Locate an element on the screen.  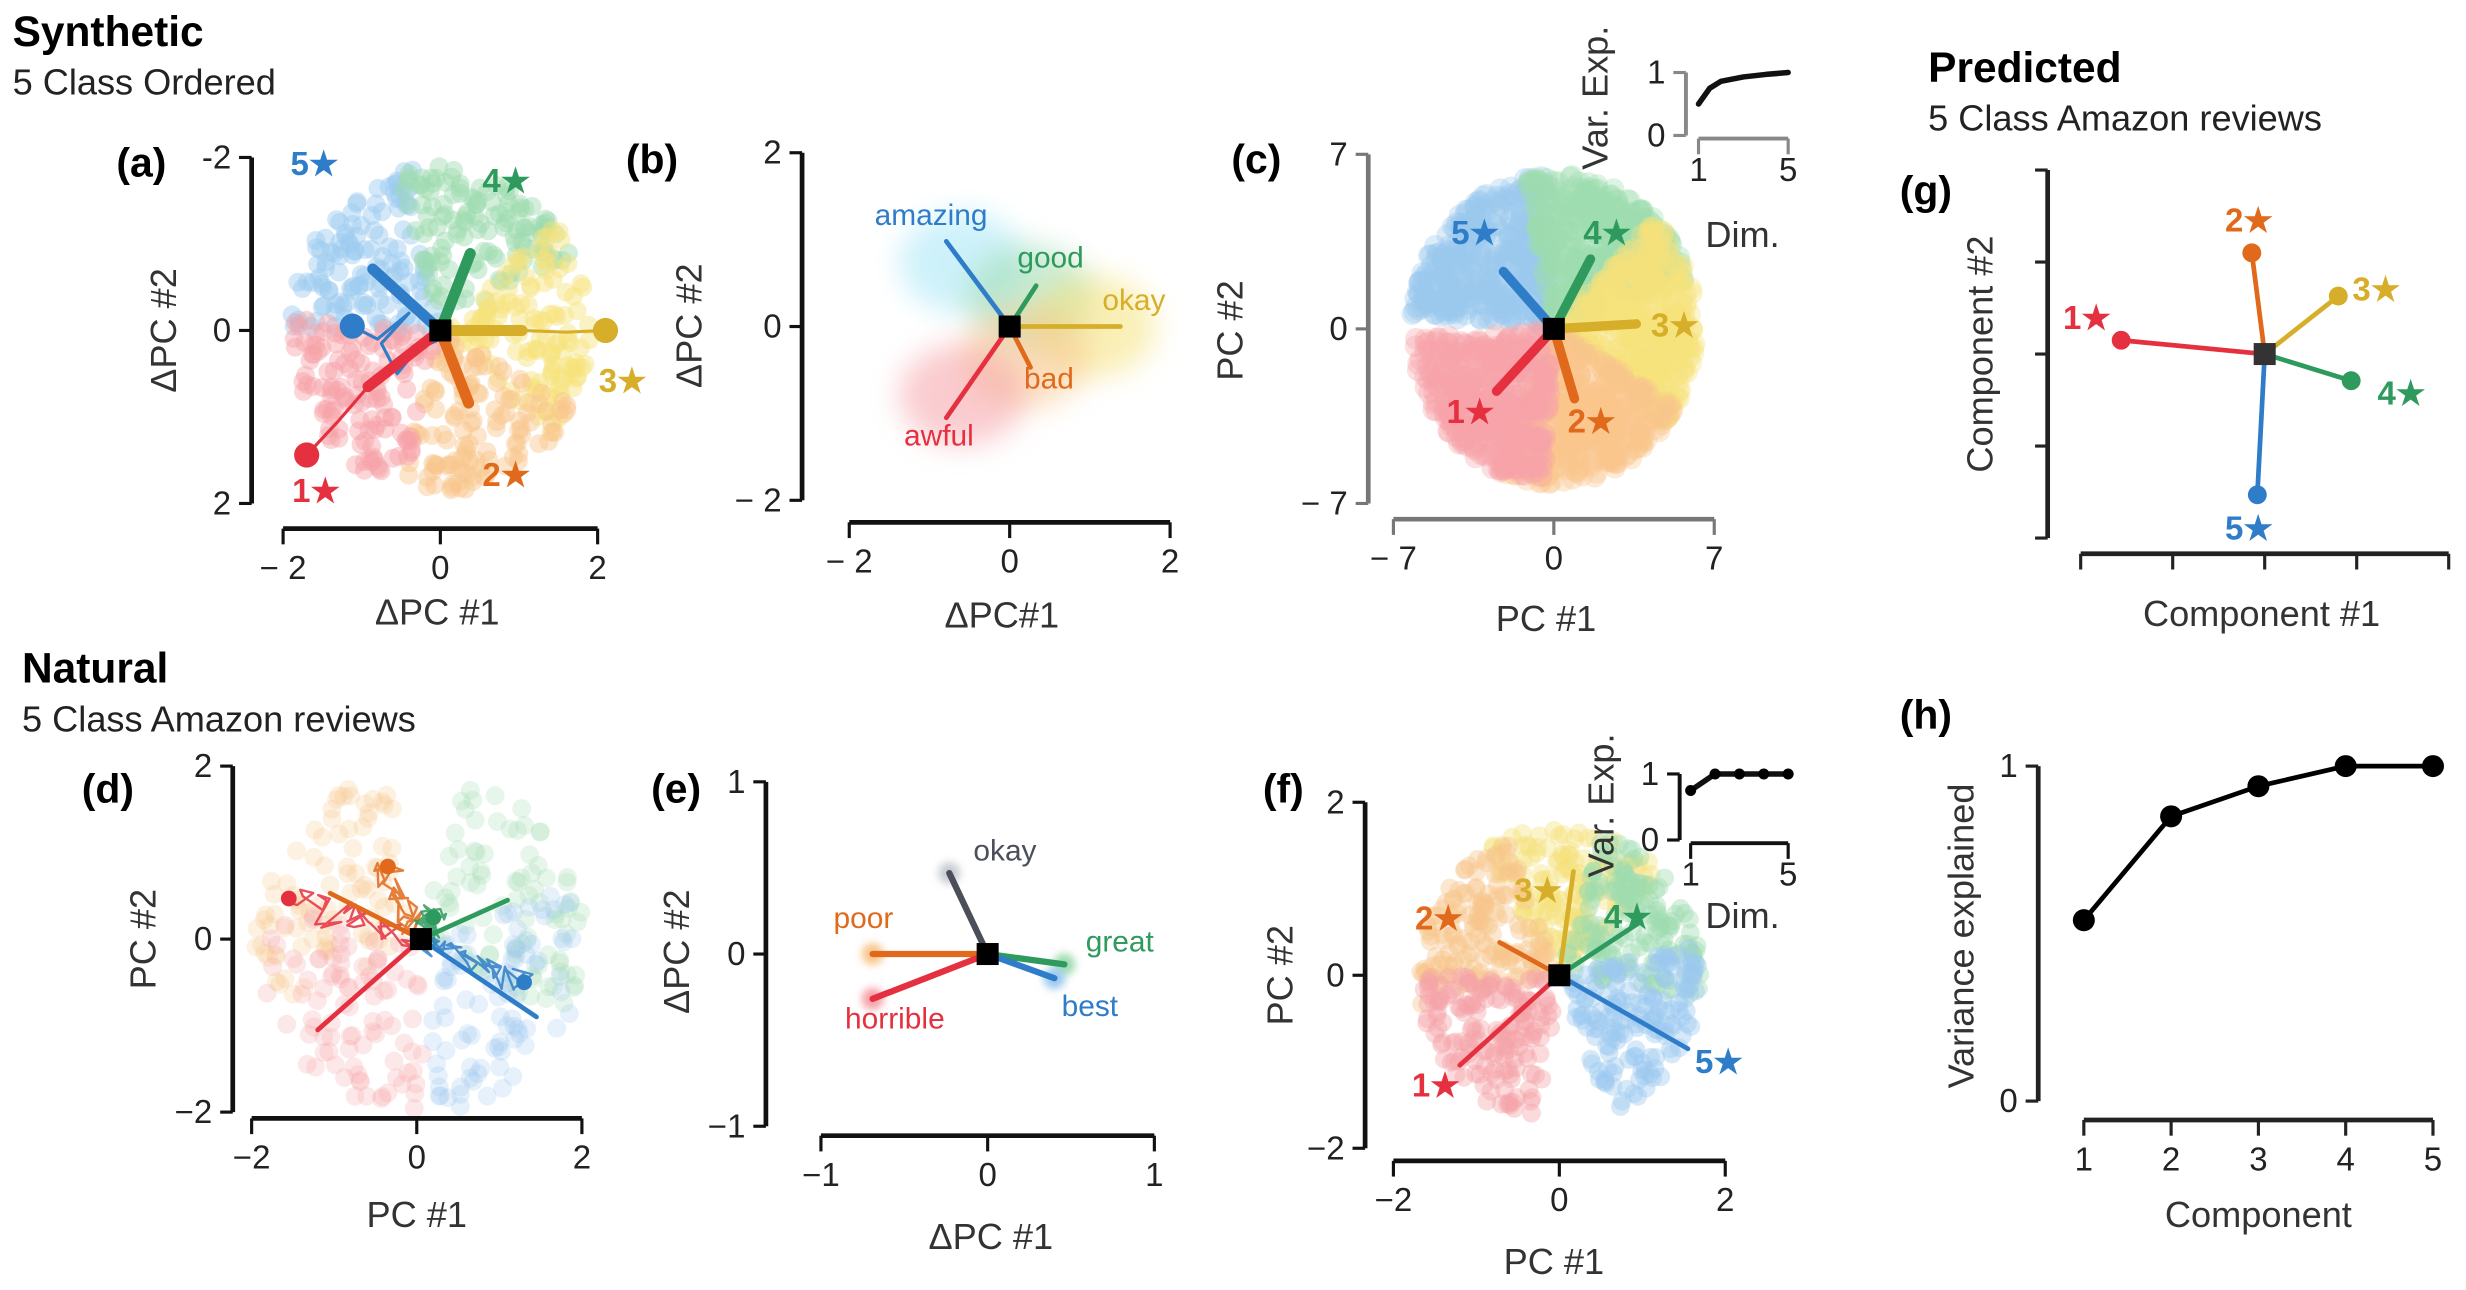
x-tick-label: 0 is located at coordinates (1559, 1199).